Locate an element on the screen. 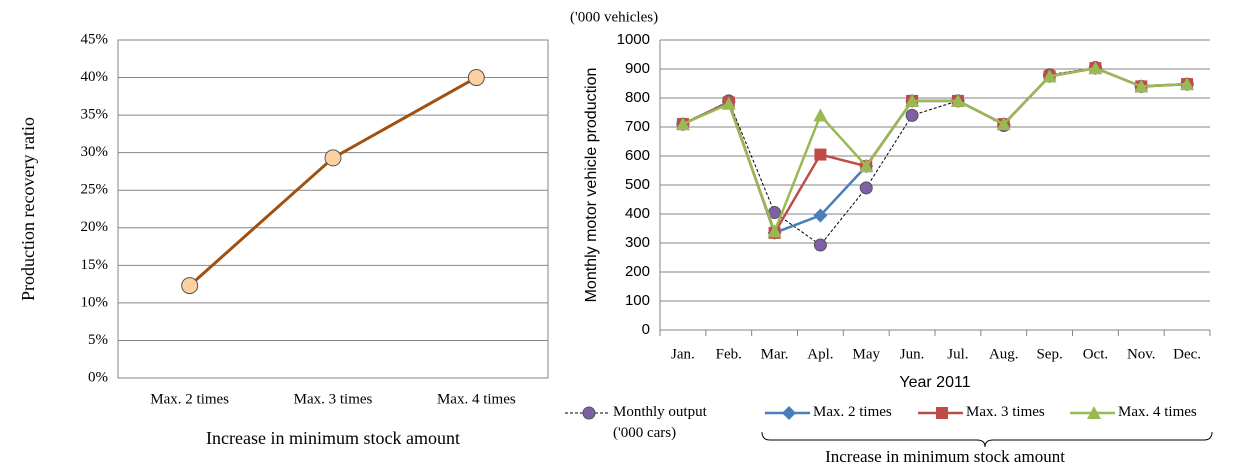 Image resolution: width=1233 pixels, height=468 pixels. y-tick-label: 30% is located at coordinates (95, 152).